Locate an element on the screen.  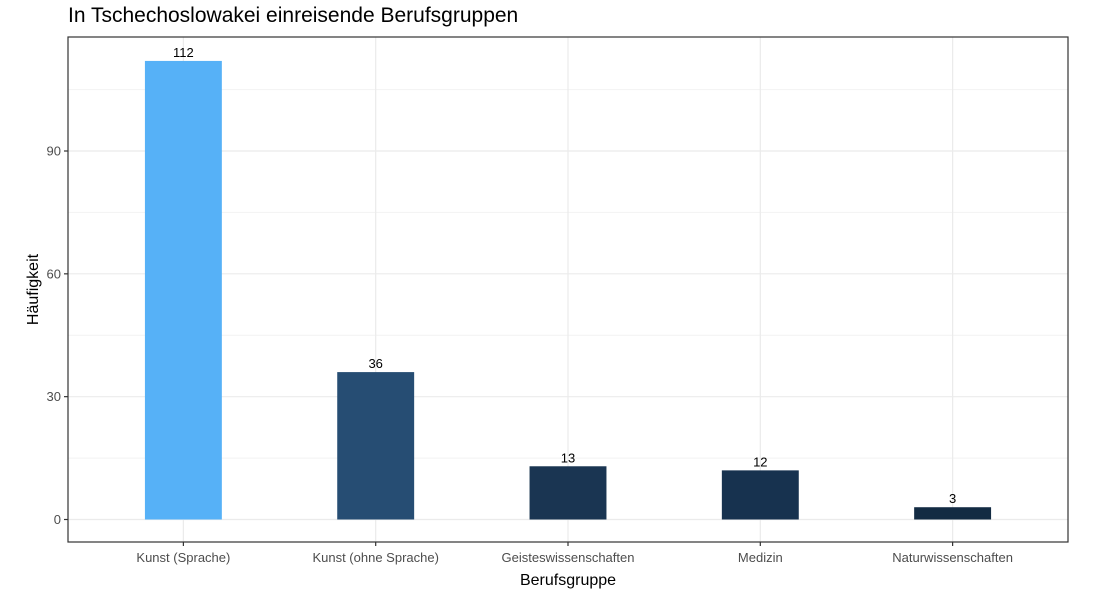
y-tick-label: 30 is located at coordinates (54, 396).